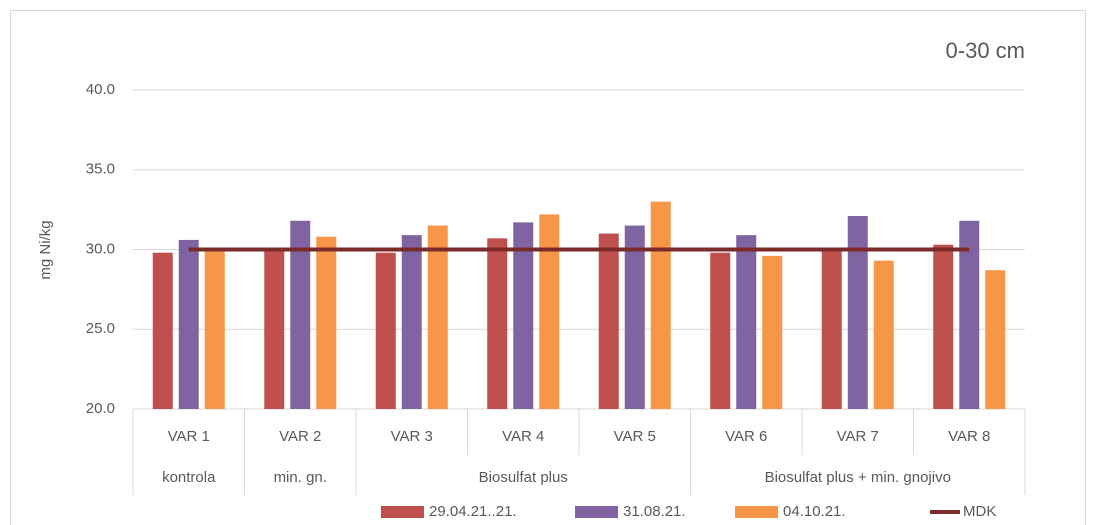 Image resolution: width=1096 pixels, height=525 pixels. Describe the element at coordinates (300, 477) in the screenshot. I see `group-label: min. gn.` at that location.